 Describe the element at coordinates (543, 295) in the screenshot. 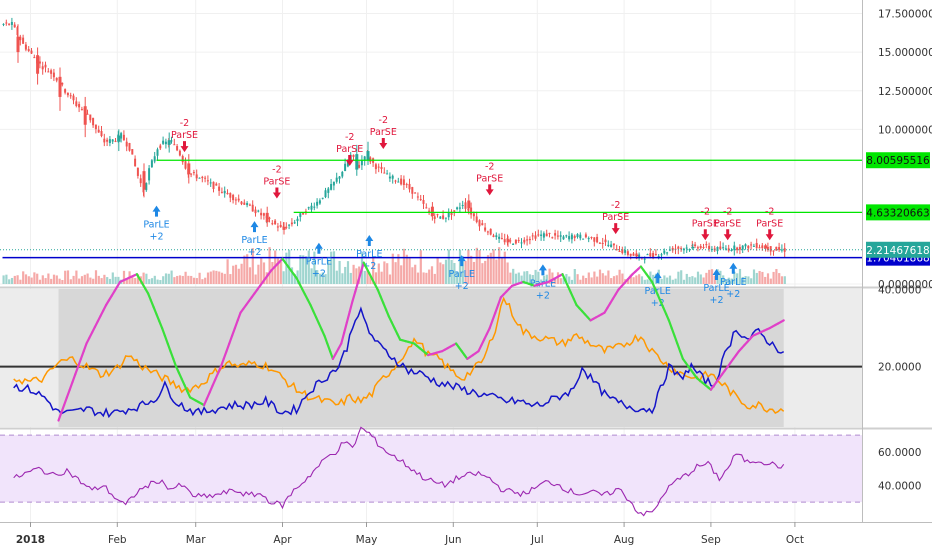

I see `signal-count: +2` at that location.